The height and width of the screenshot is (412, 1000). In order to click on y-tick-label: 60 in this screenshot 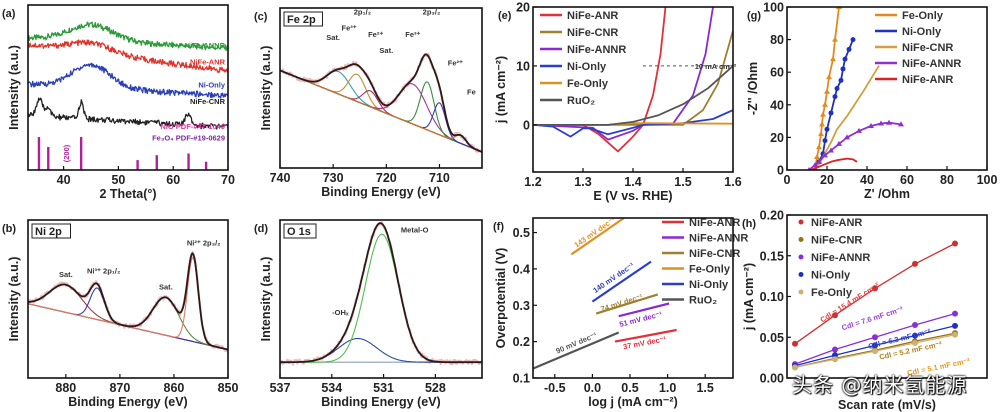, I will do `click(777, 73)`.